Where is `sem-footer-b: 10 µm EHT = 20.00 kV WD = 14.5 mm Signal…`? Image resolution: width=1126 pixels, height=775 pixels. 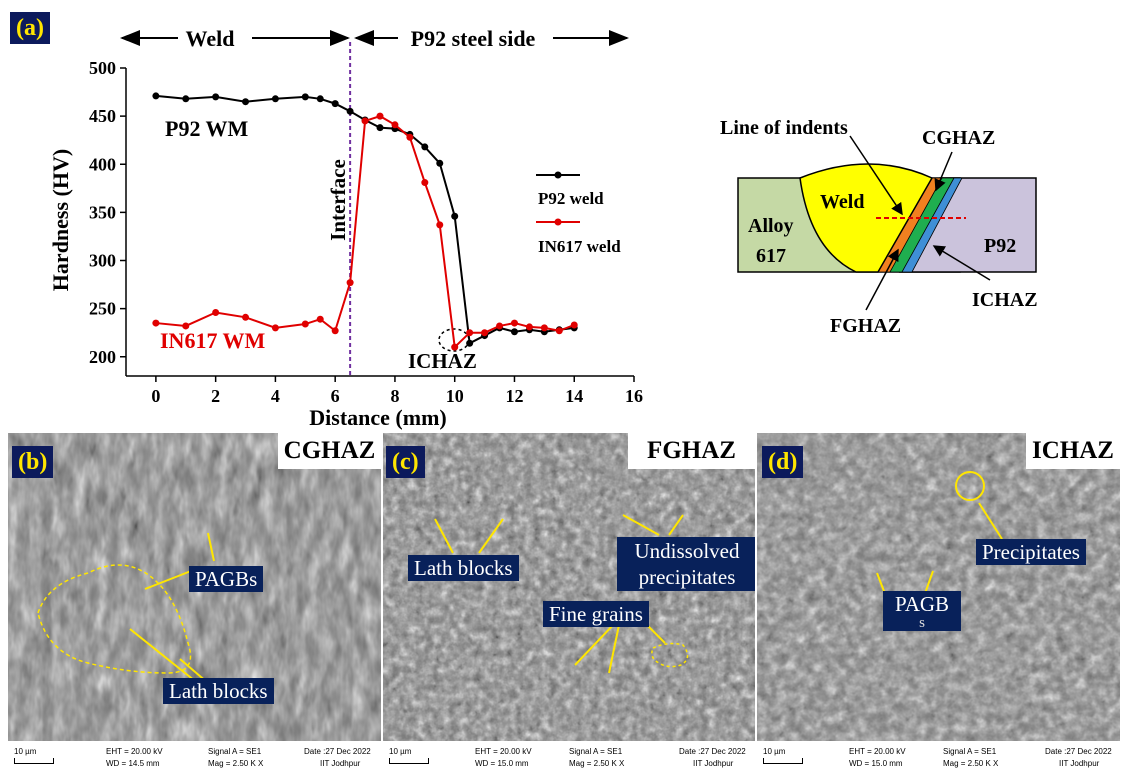
sem-footer-b: 10 µm EHT = 20.00 kV WD = 14.5 mm Signal… is located at coordinates (194, 758).